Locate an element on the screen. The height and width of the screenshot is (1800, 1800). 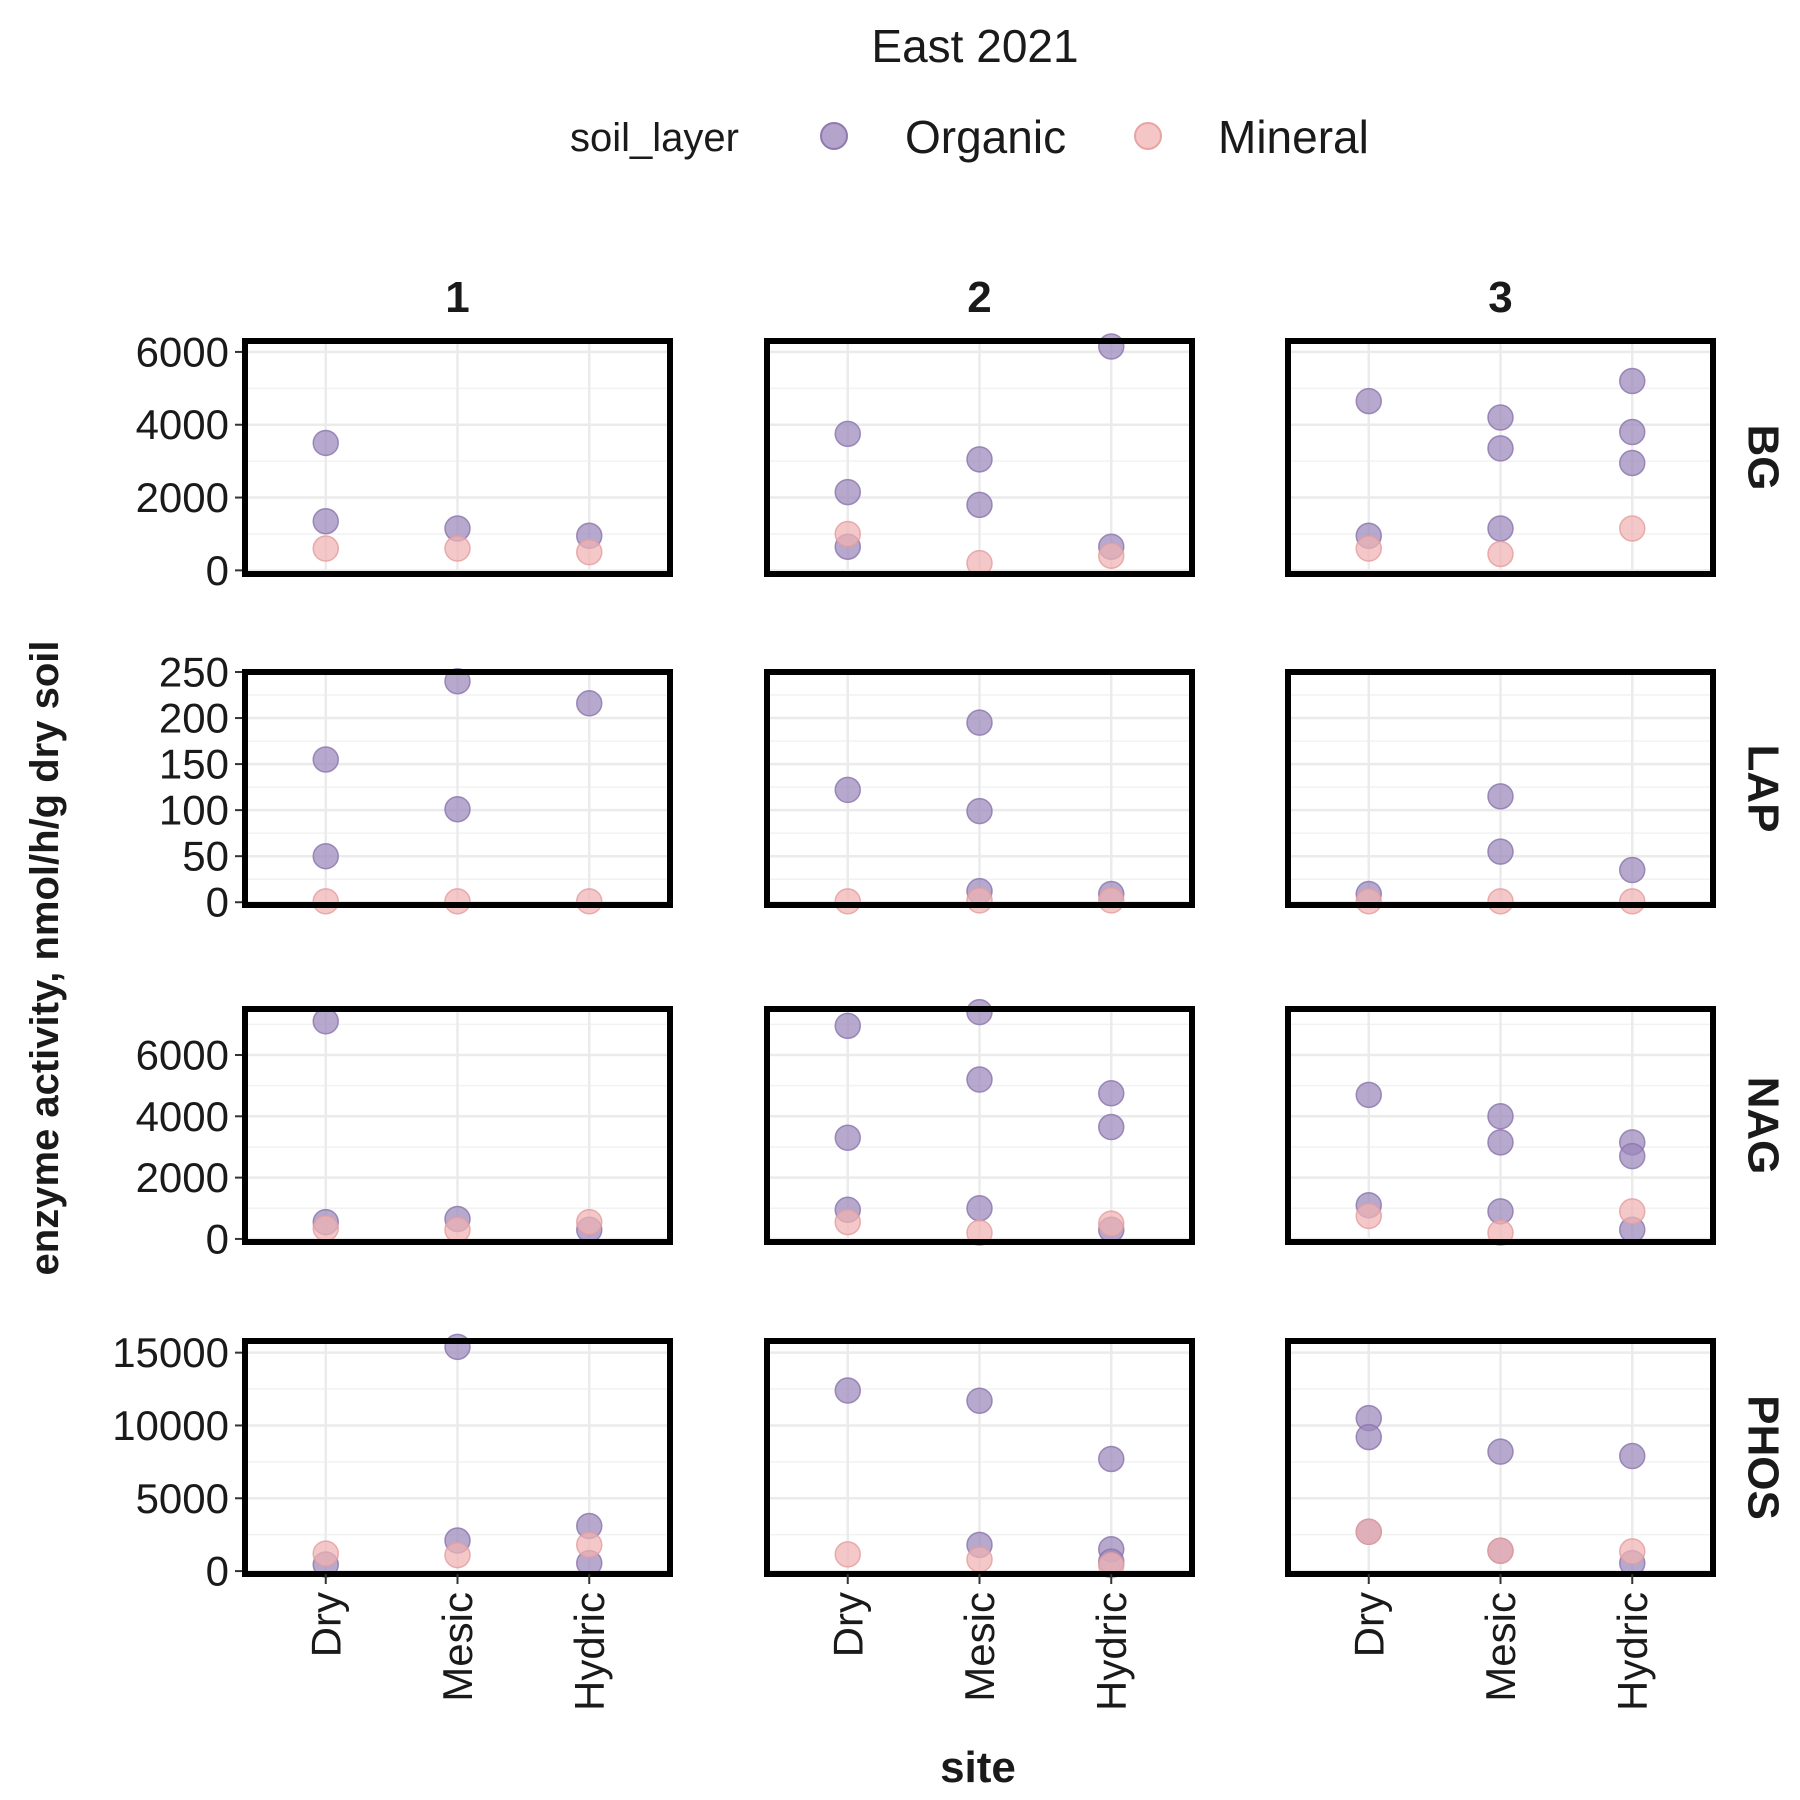
y-tick-label: 5000 is located at coordinates (182, 1498).